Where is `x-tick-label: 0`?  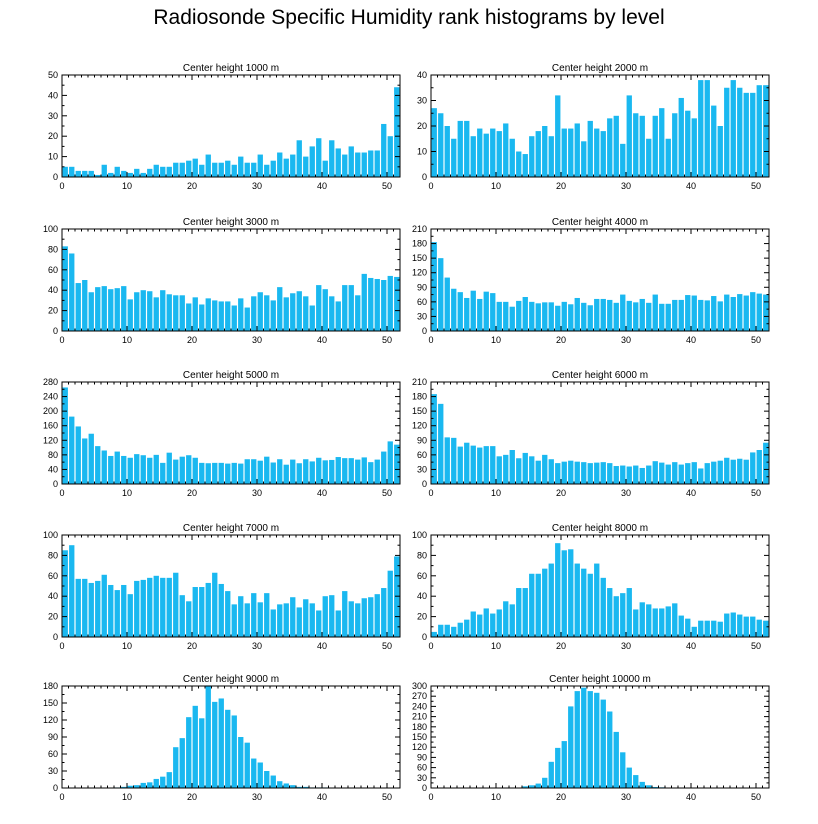 x-tick-label: 0 is located at coordinates (61, 340).